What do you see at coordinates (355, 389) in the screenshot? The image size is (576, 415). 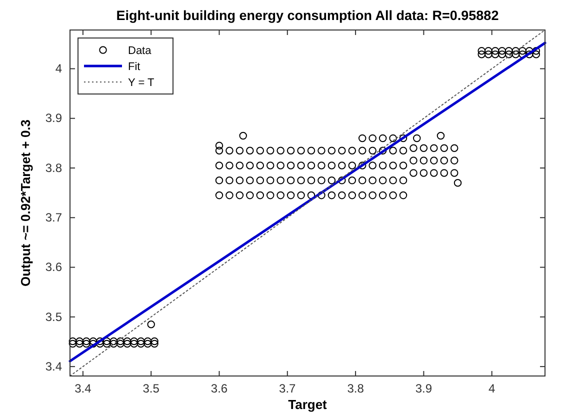 I see `x-tick-label: 3.8` at bounding box center [355, 389].